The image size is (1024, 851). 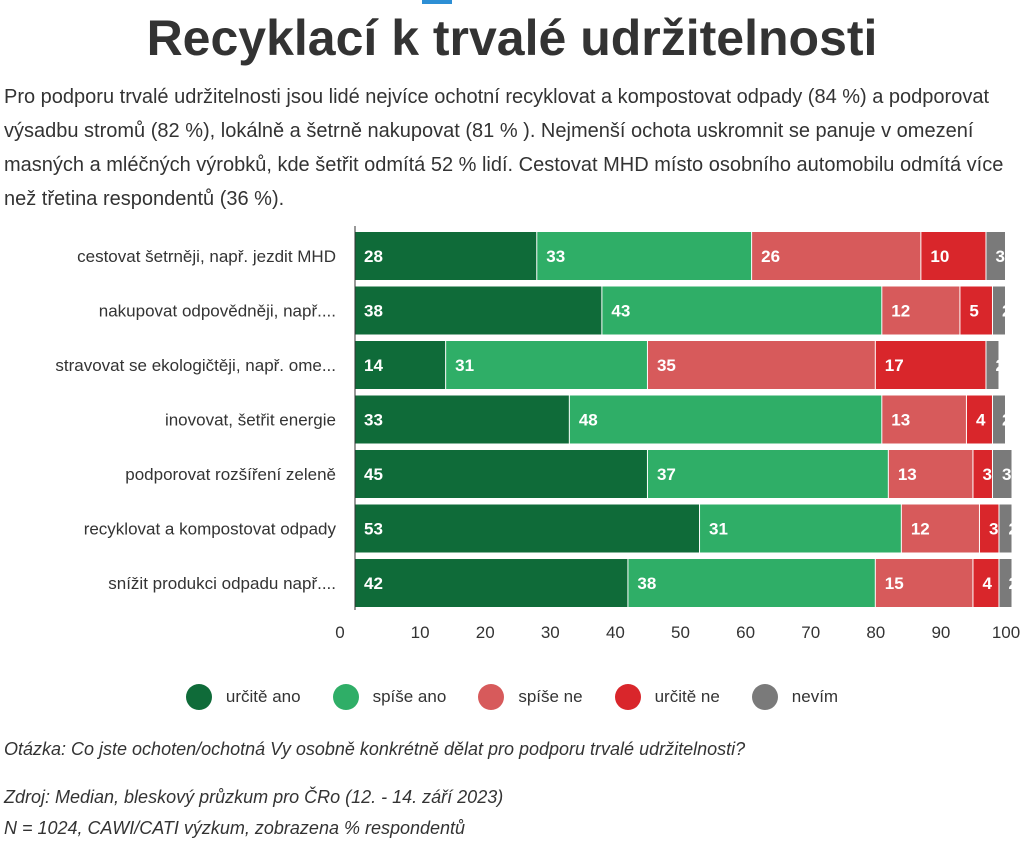 I want to click on legend-label: spíše ano, so click(x=409, y=696).